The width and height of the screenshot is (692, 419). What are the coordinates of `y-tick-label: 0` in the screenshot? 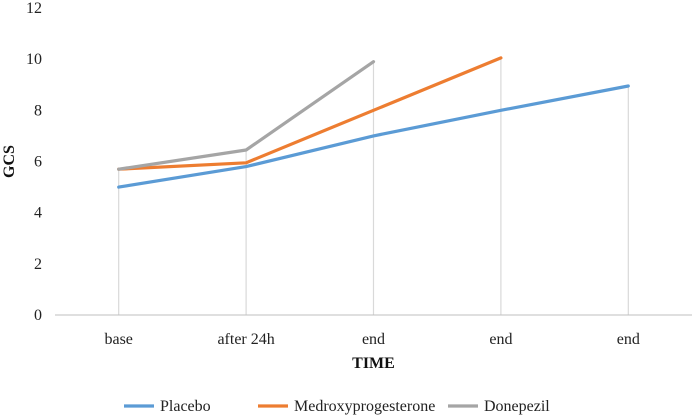 It's located at (38, 315).